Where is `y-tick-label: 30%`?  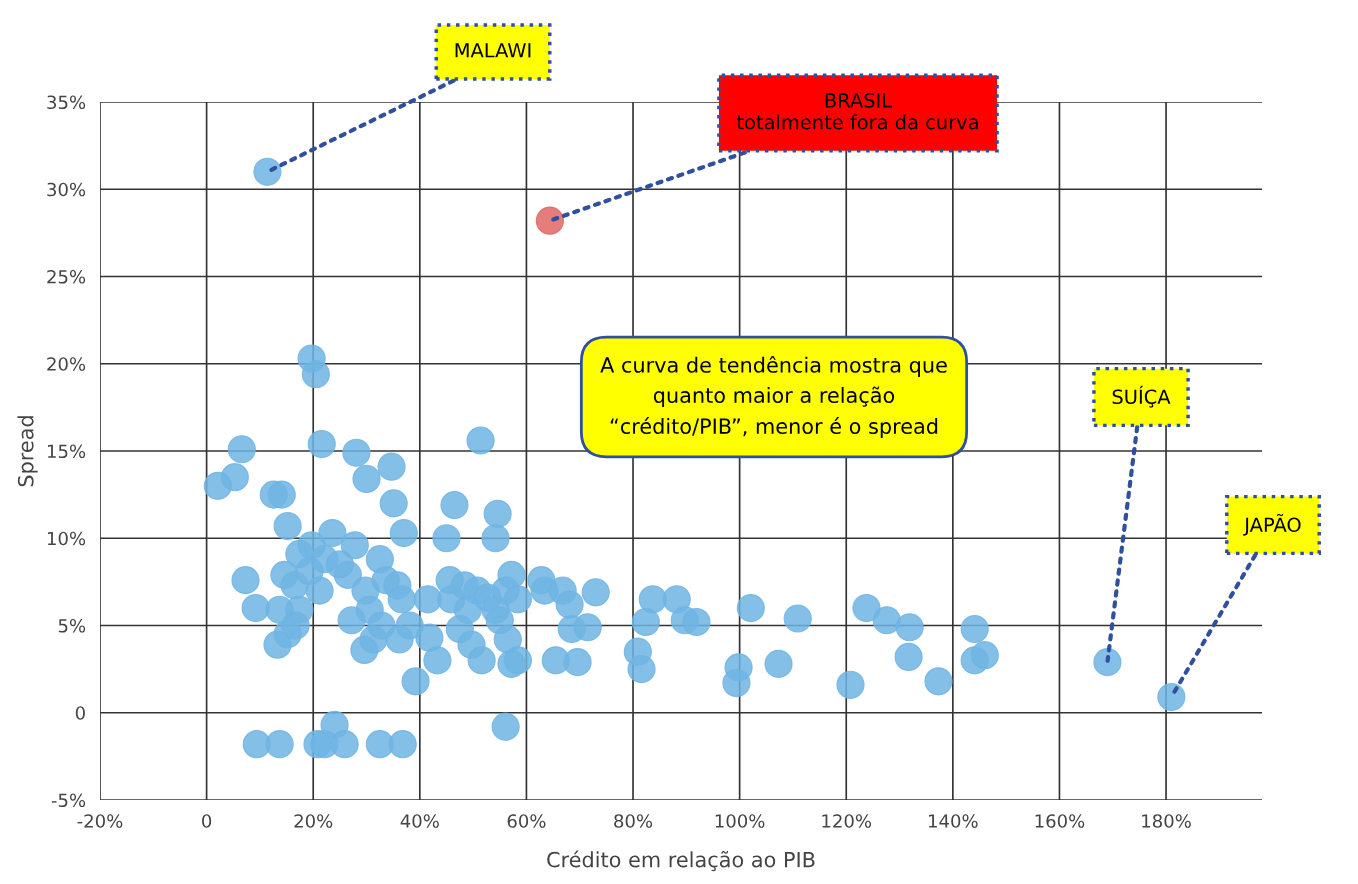
y-tick-label: 30% is located at coordinates (66, 189).